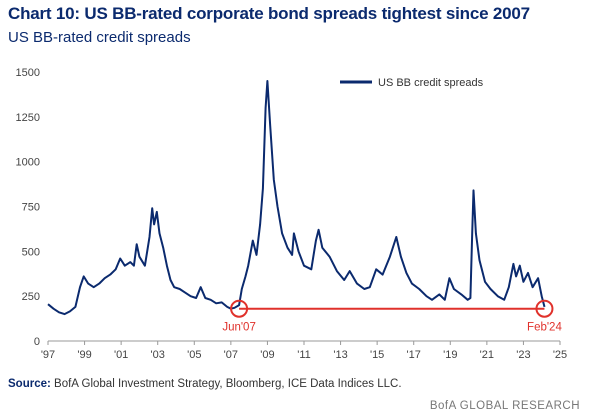 The width and height of the screenshot is (594, 419). What do you see at coordinates (29, 384) in the screenshot?
I see `source-label: Source:` at bounding box center [29, 384].